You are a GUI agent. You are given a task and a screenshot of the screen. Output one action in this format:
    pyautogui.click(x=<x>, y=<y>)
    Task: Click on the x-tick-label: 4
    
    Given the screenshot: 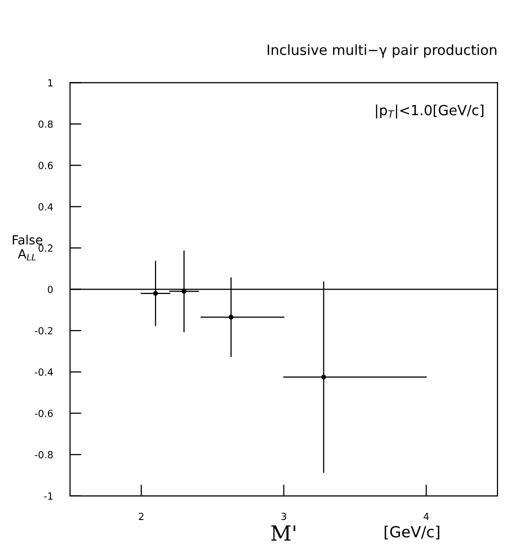 What is the action you would take?
    pyautogui.click(x=426, y=516)
    